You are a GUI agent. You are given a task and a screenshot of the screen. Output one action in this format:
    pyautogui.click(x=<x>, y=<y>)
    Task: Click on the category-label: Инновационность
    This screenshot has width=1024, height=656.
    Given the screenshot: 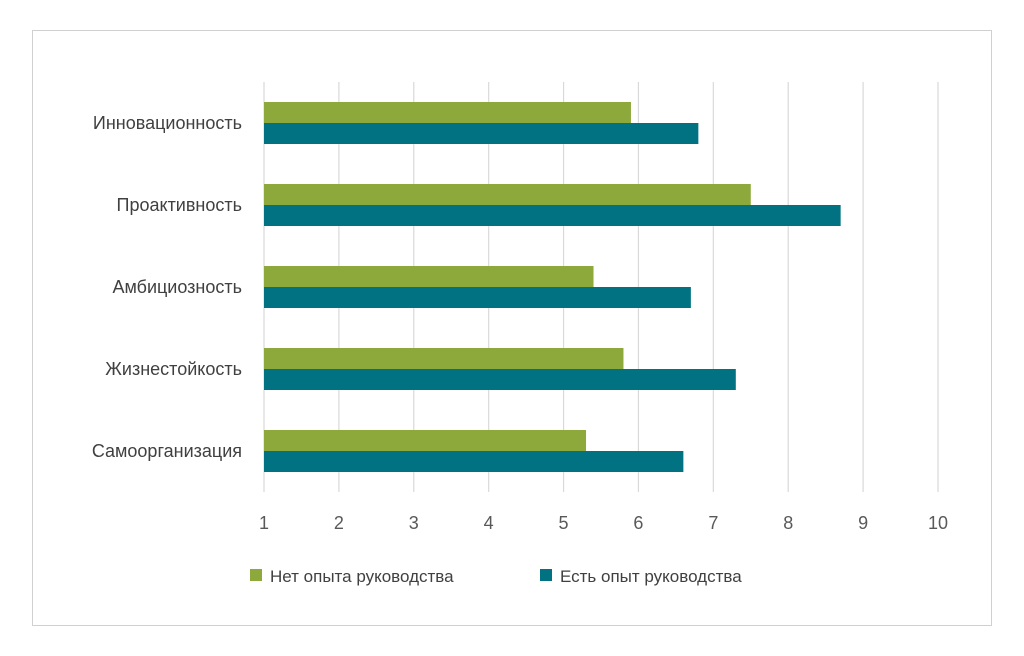 What is the action you would take?
    pyautogui.click(x=167, y=123)
    